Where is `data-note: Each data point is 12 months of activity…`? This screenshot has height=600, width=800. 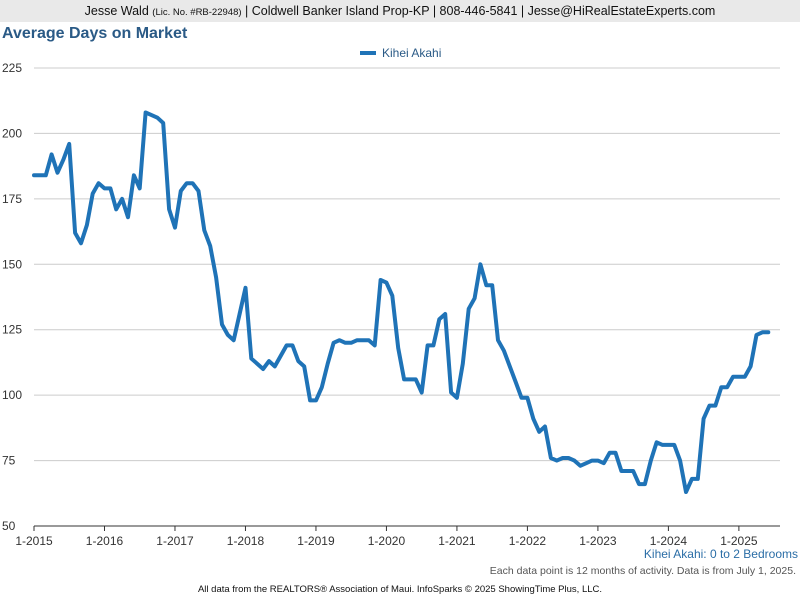
data-note: Each data point is 12 months of activity… is located at coordinates (642, 571).